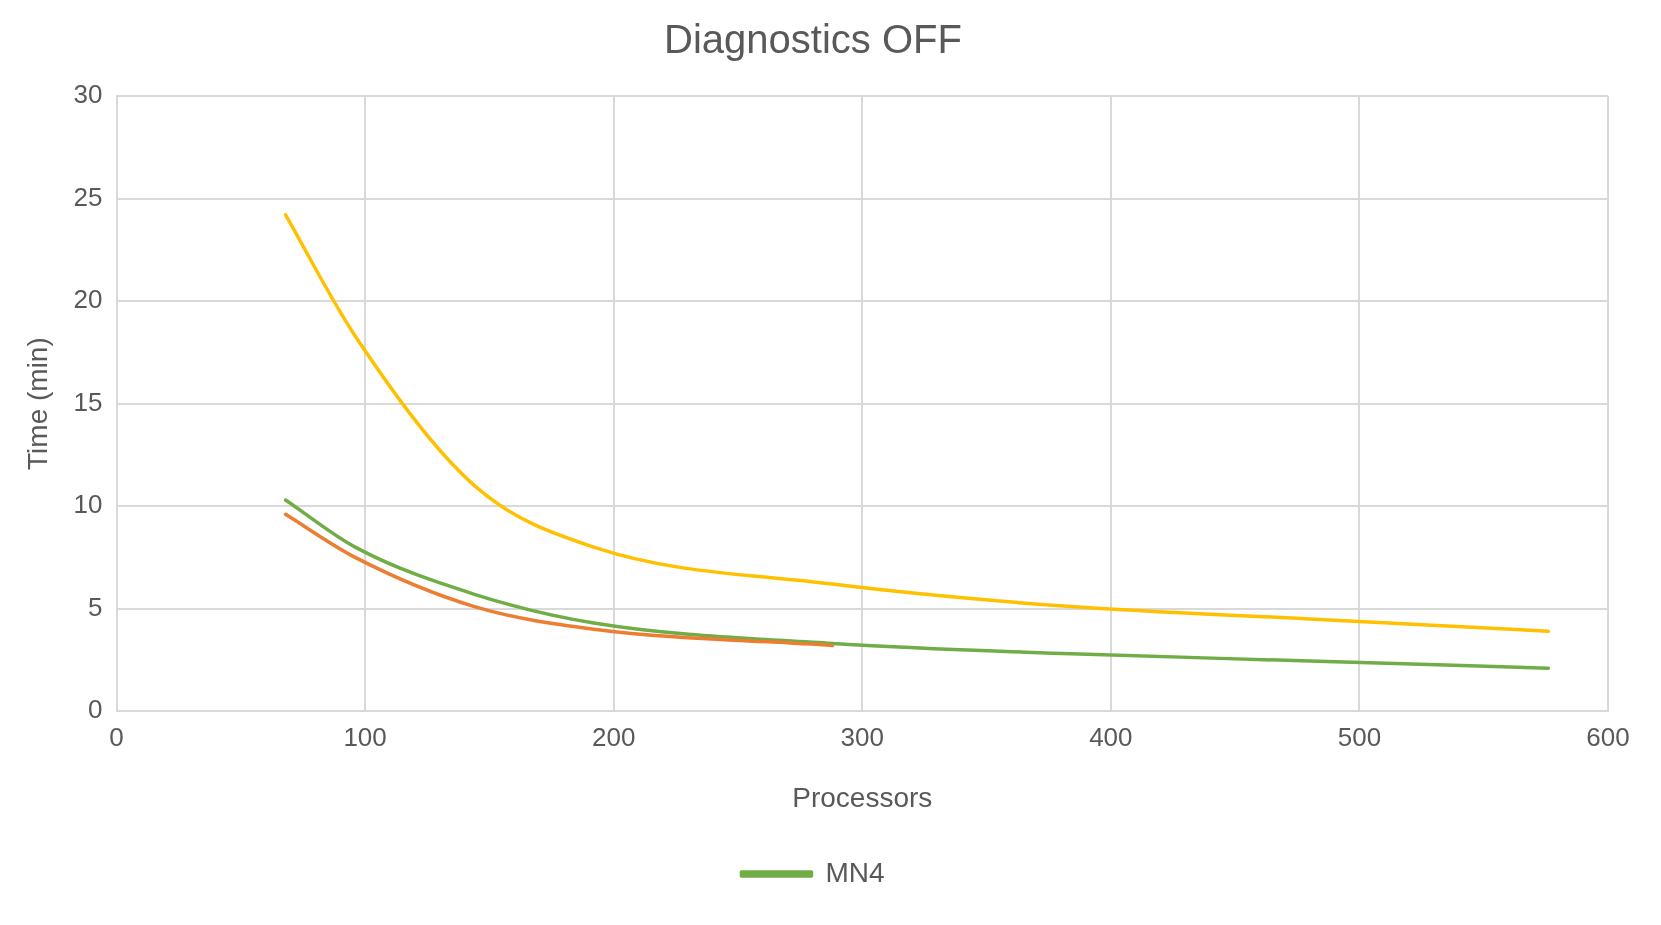  Describe the element at coordinates (1111, 736) in the screenshot. I see `x-tick-label: 400` at that location.